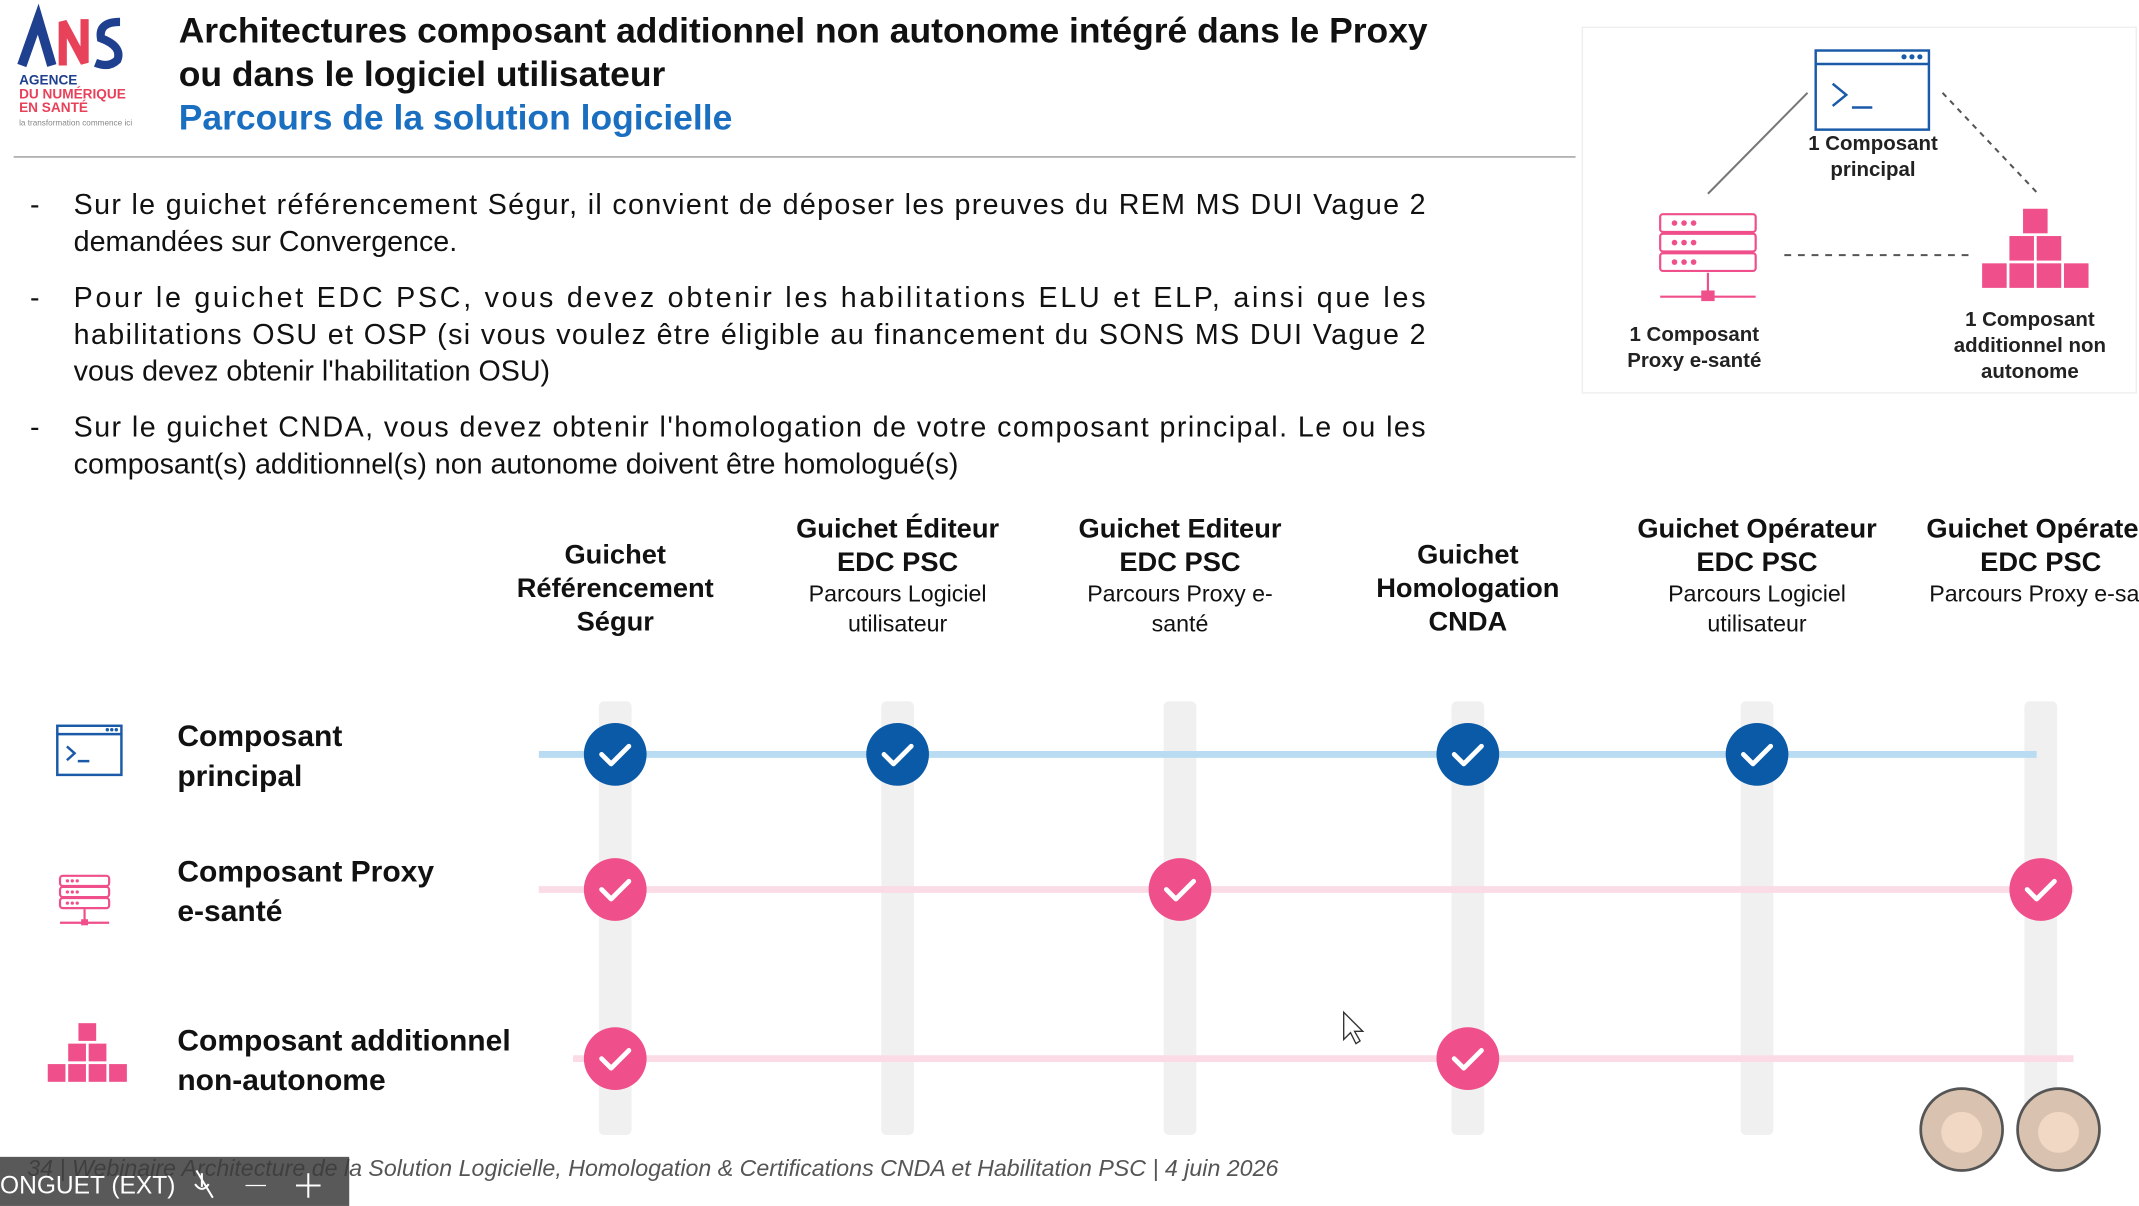 The height and width of the screenshot is (1206, 2139). Describe the element at coordinates (1708, 296) in the screenshot. I see `server-node` at that location.